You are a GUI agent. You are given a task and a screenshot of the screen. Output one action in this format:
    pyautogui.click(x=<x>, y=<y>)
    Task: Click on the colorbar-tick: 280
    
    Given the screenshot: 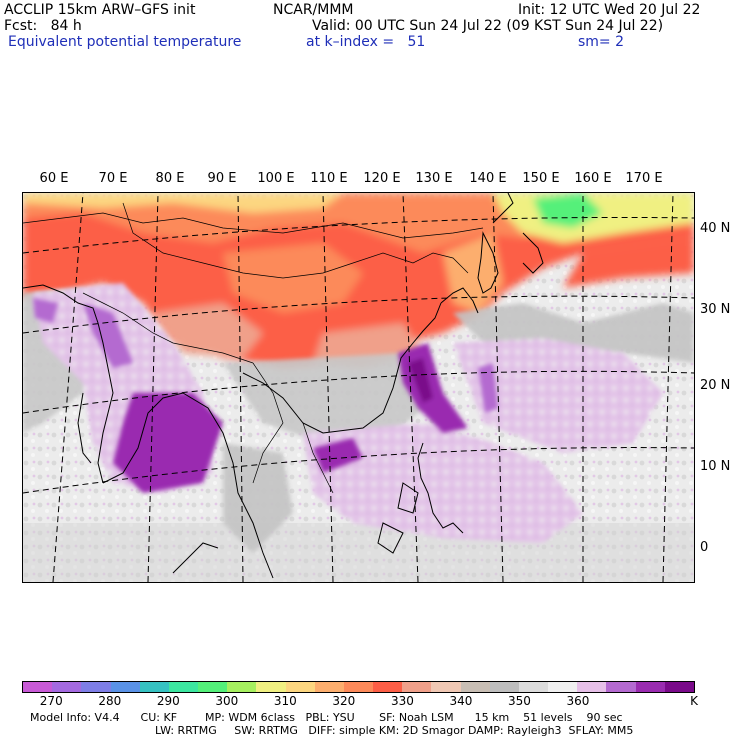 What is the action you would take?
    pyautogui.click(x=110, y=701)
    